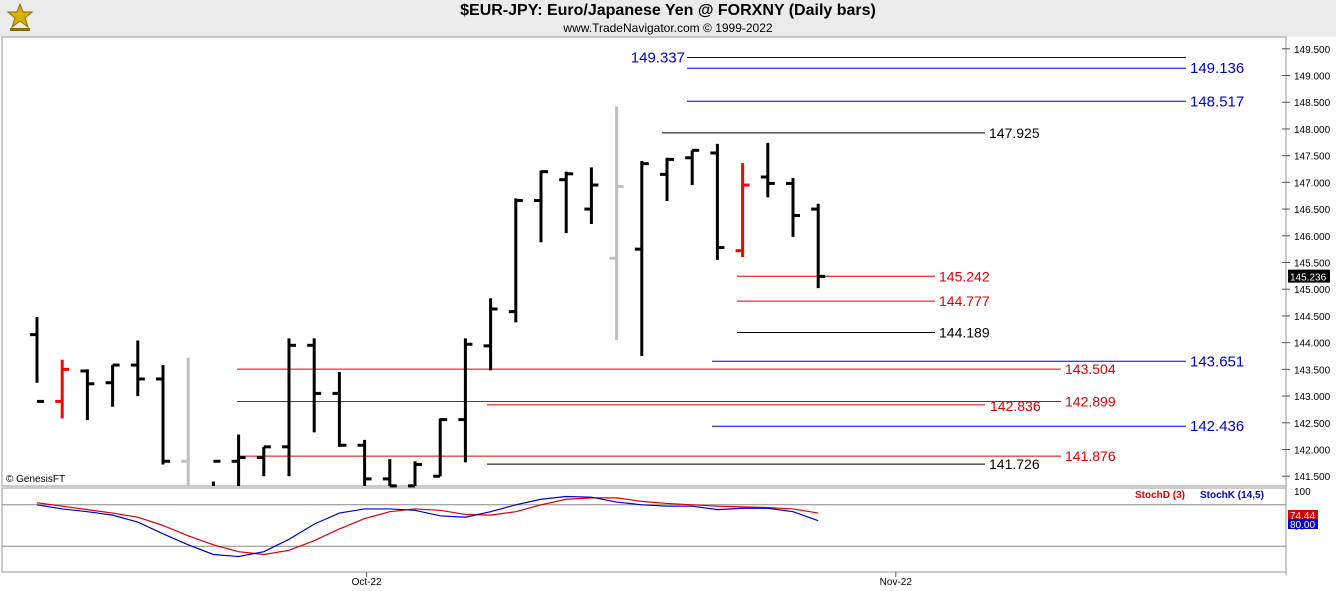 The width and height of the screenshot is (1336, 591). I want to click on price-tick-label: 142.500, so click(1312, 424).